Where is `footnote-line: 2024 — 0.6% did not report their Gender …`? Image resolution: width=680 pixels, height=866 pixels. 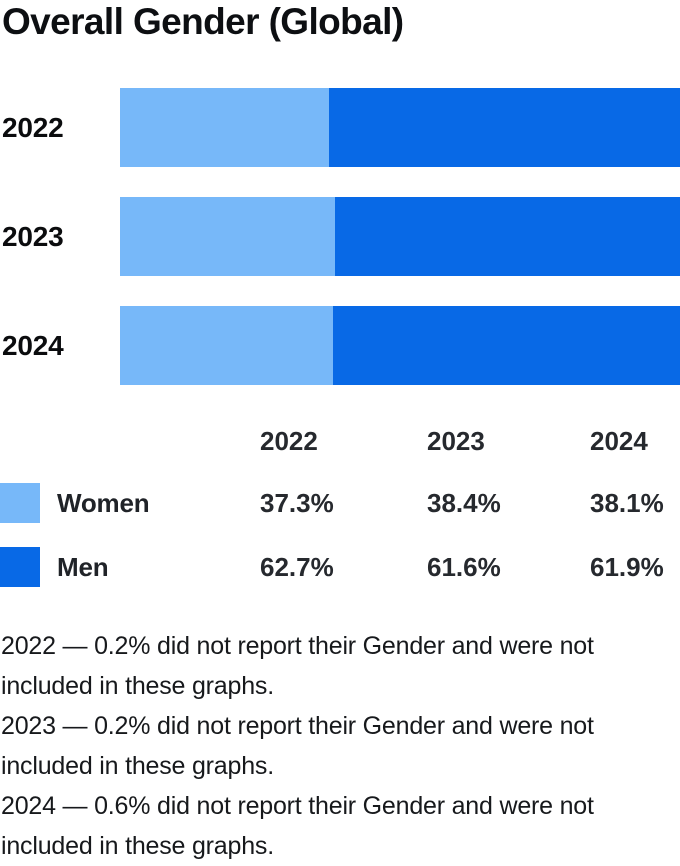
footnote-line: 2024 — 0.6% did not report their Gender … is located at coordinates (297, 826).